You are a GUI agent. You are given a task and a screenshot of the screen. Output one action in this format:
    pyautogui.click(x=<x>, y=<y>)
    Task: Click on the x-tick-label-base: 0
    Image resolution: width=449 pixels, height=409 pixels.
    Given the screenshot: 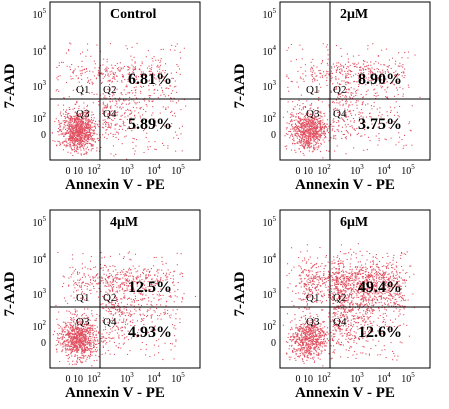 What is the action you would take?
    pyautogui.click(x=68, y=171)
    